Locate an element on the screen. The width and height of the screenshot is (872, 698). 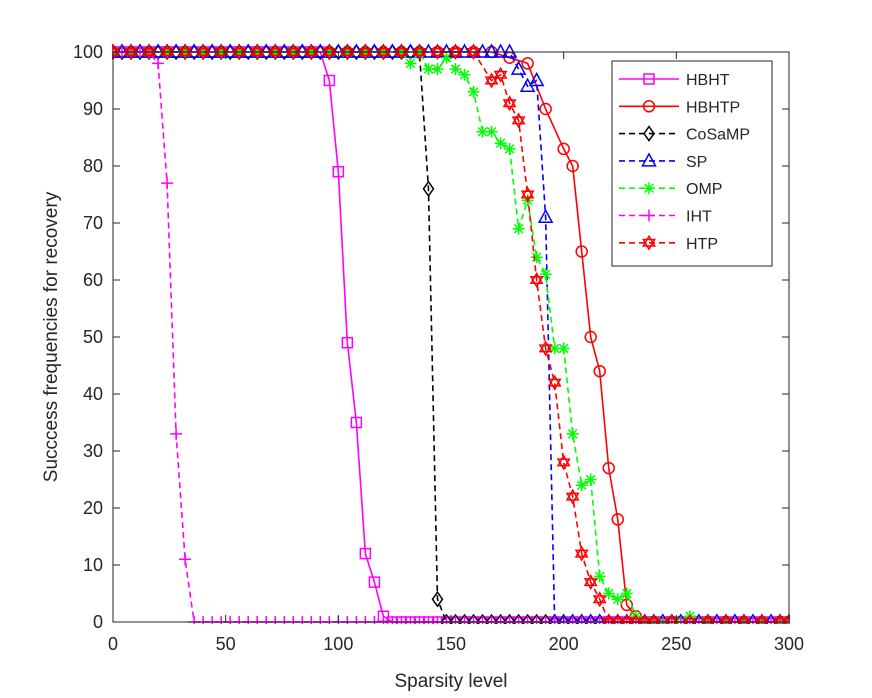
legend-entry-hbht: HBHT is located at coordinates (674, 80).